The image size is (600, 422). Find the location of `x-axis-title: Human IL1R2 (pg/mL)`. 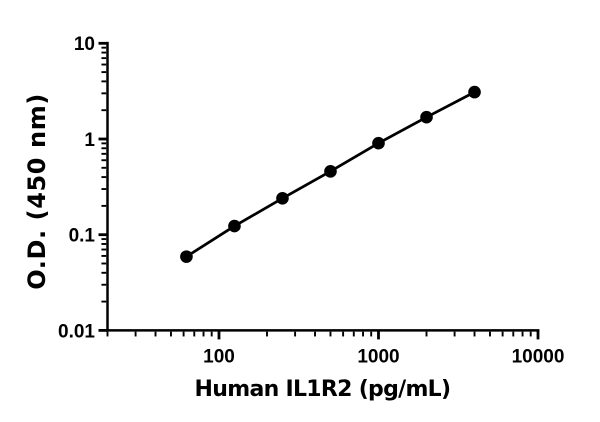

x-axis-title: Human IL1R2 (pg/mL) is located at coordinates (323, 389).